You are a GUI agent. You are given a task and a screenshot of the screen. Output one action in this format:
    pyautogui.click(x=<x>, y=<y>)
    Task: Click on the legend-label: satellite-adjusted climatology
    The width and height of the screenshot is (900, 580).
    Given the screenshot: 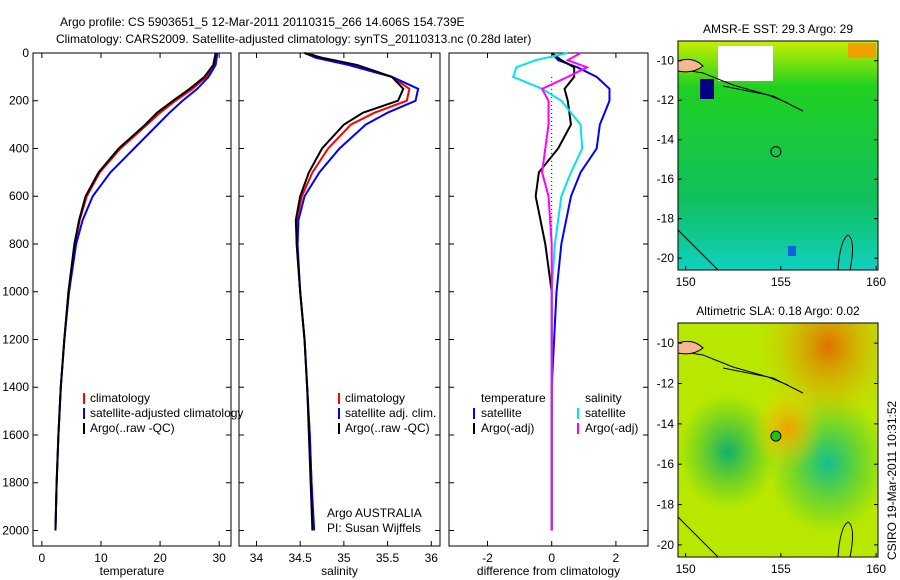 What is the action you would take?
    pyautogui.click(x=166, y=413)
    